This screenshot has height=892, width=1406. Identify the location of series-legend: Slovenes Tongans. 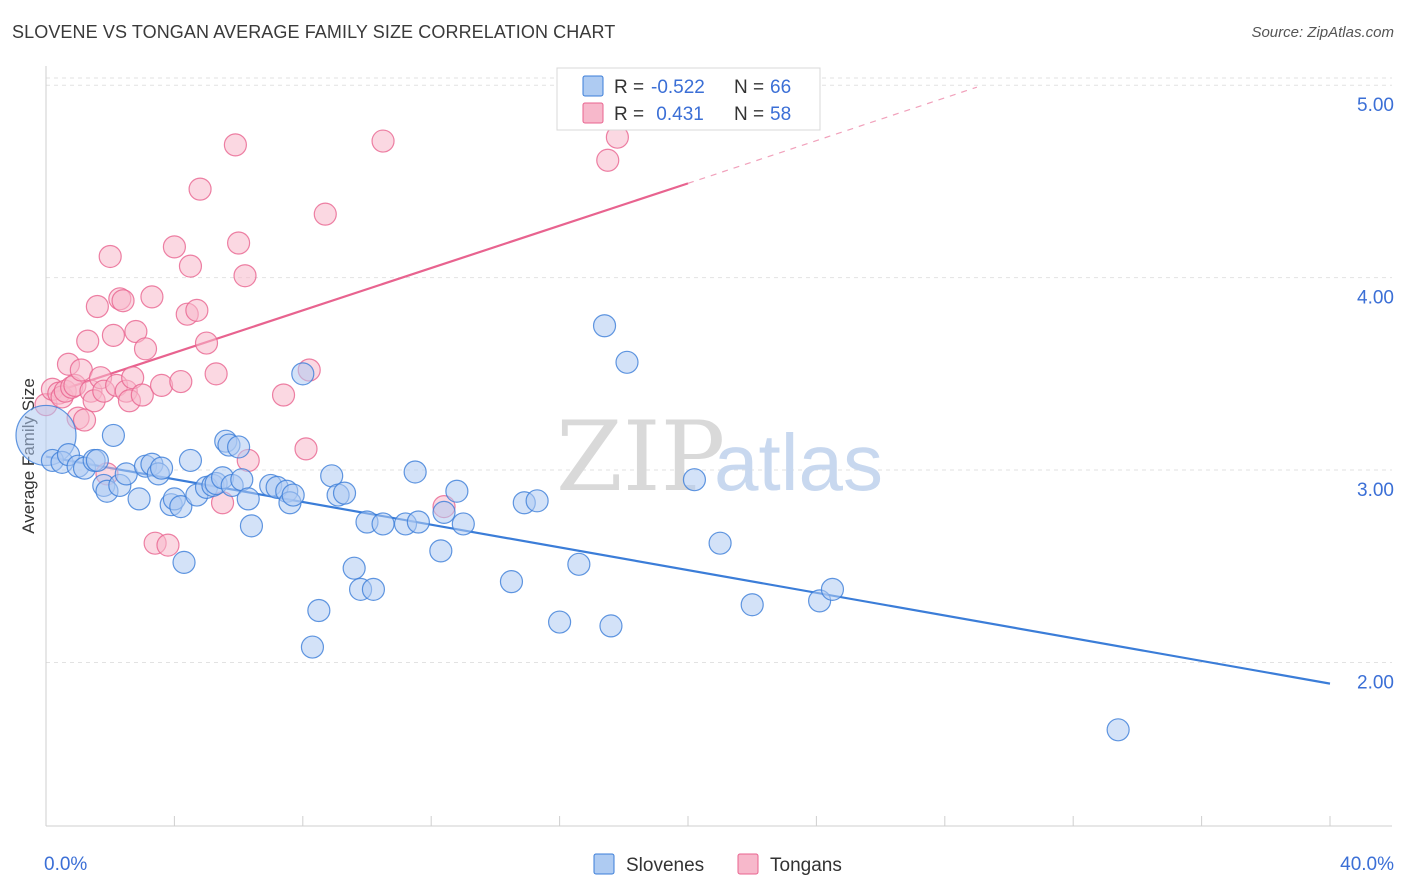
(717, 864).